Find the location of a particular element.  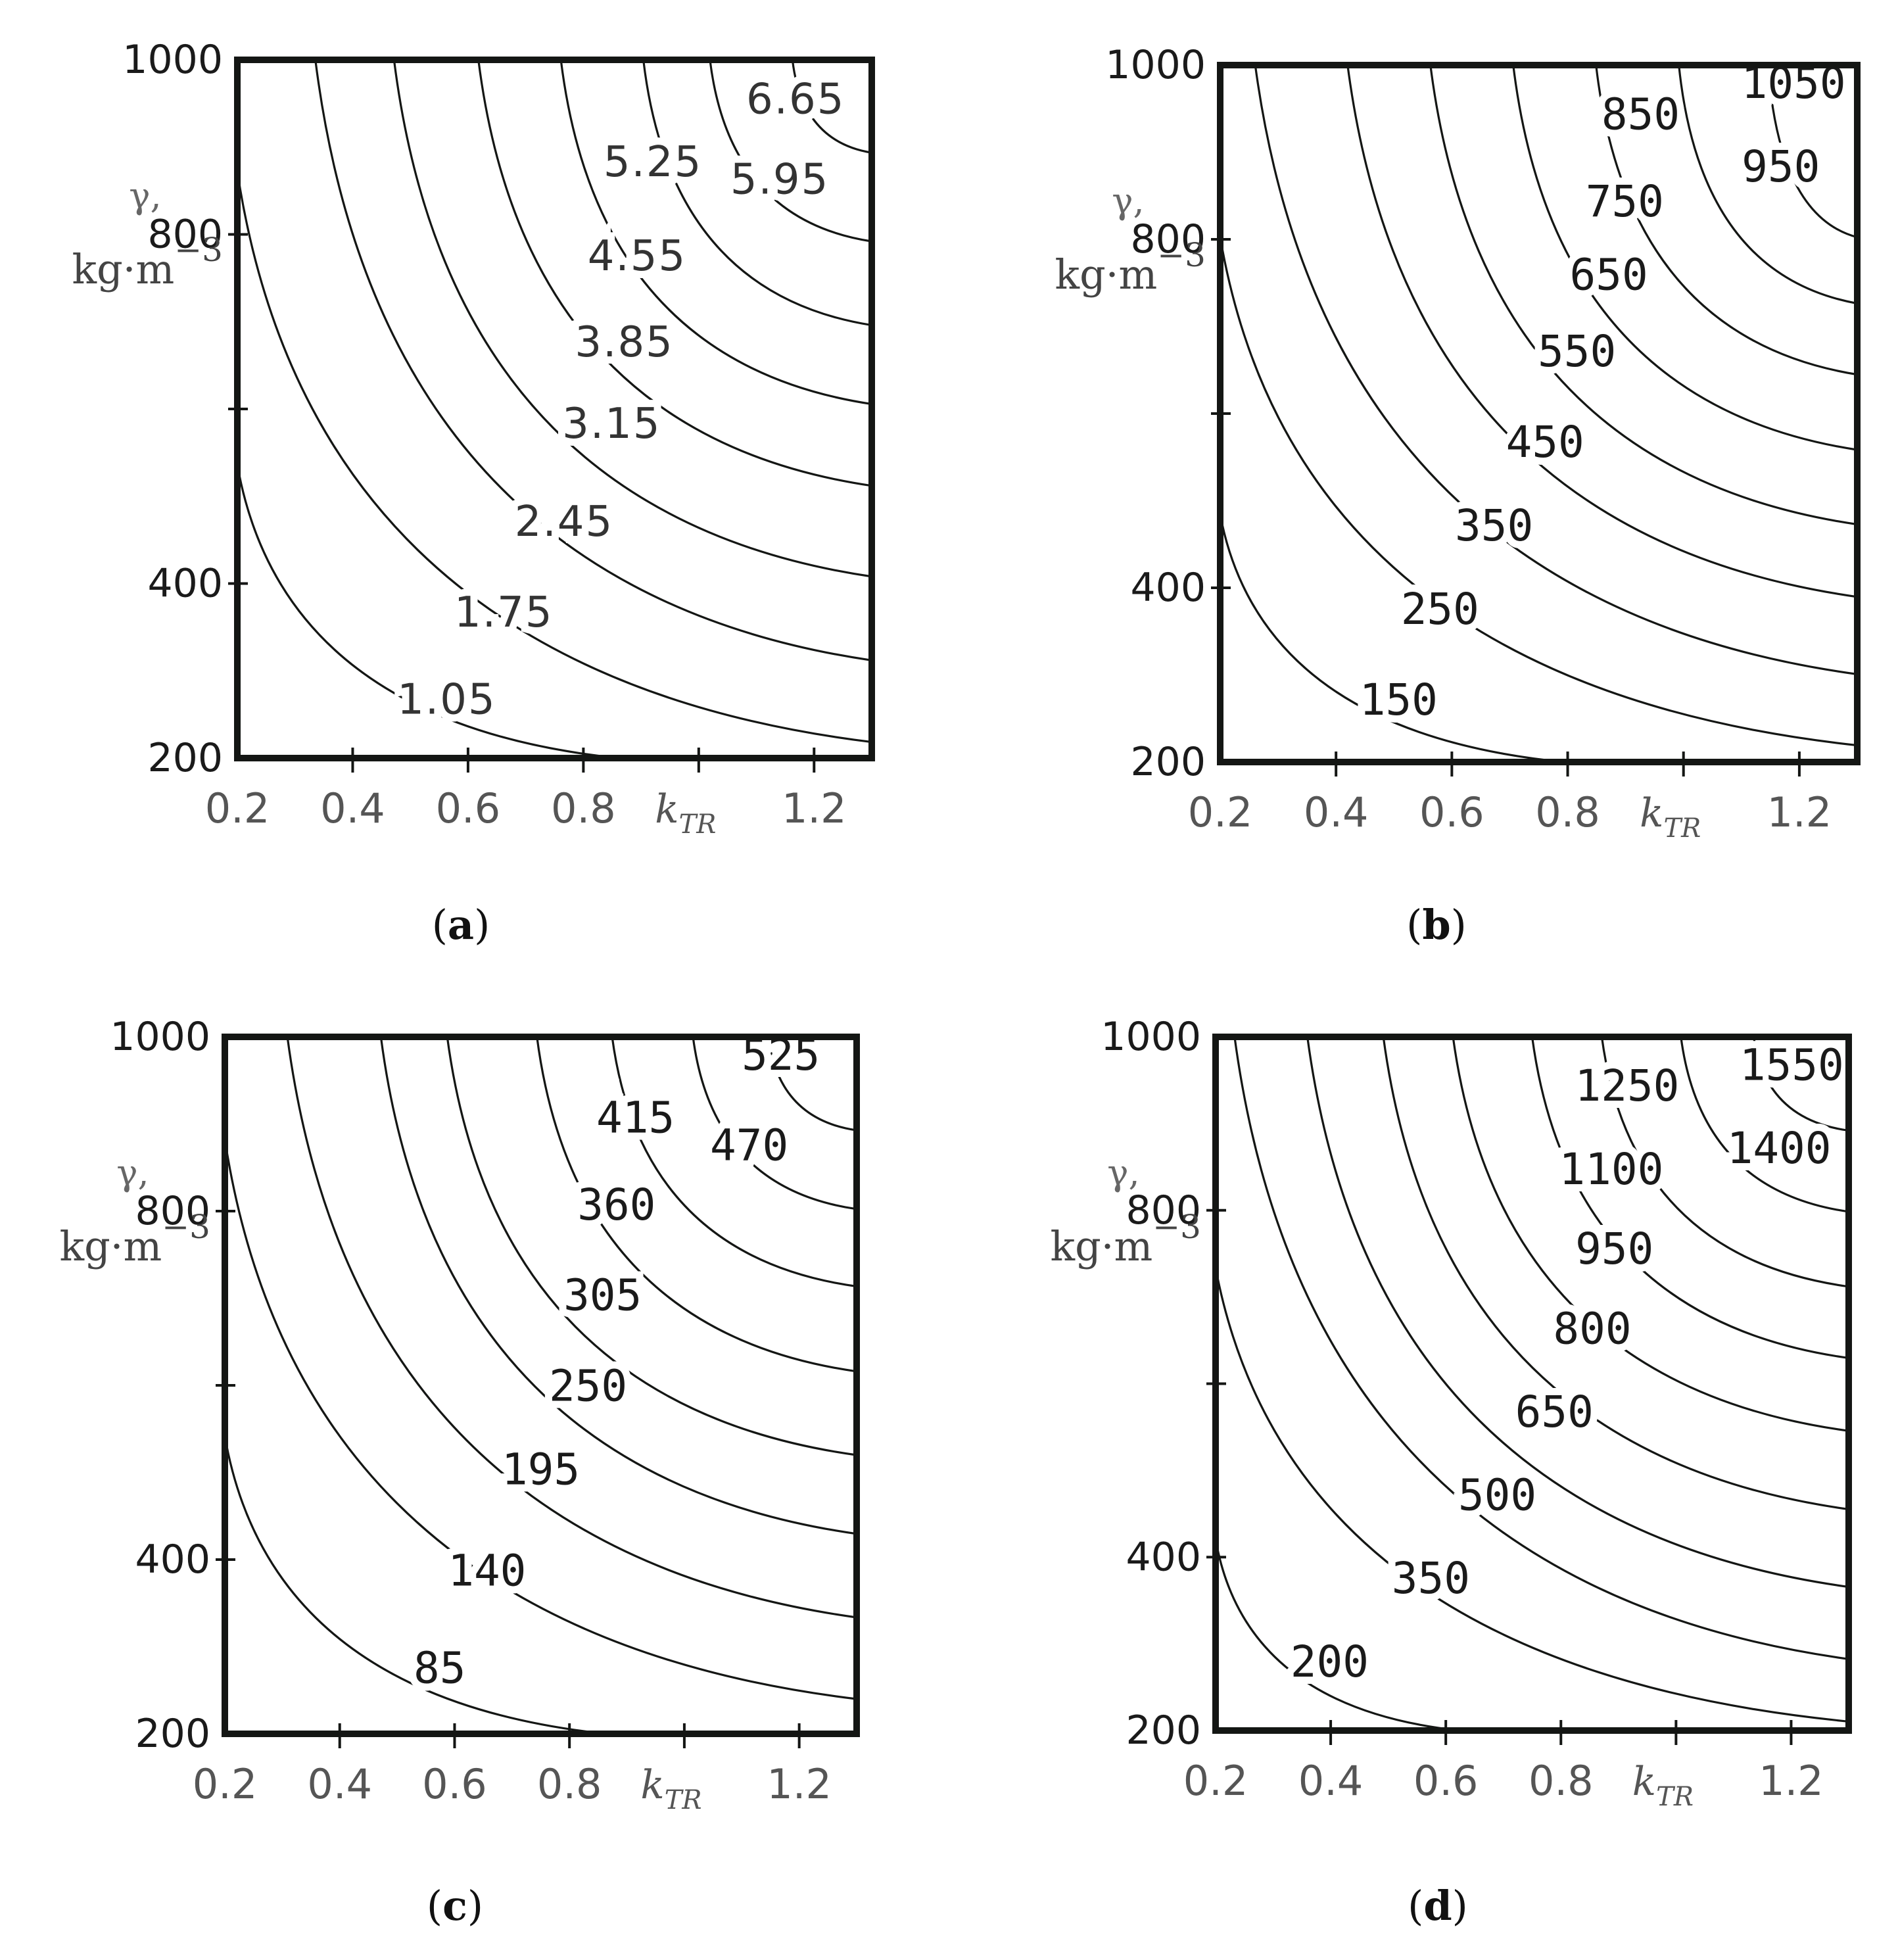

contour-label: 140 is located at coordinates (487, 1570).